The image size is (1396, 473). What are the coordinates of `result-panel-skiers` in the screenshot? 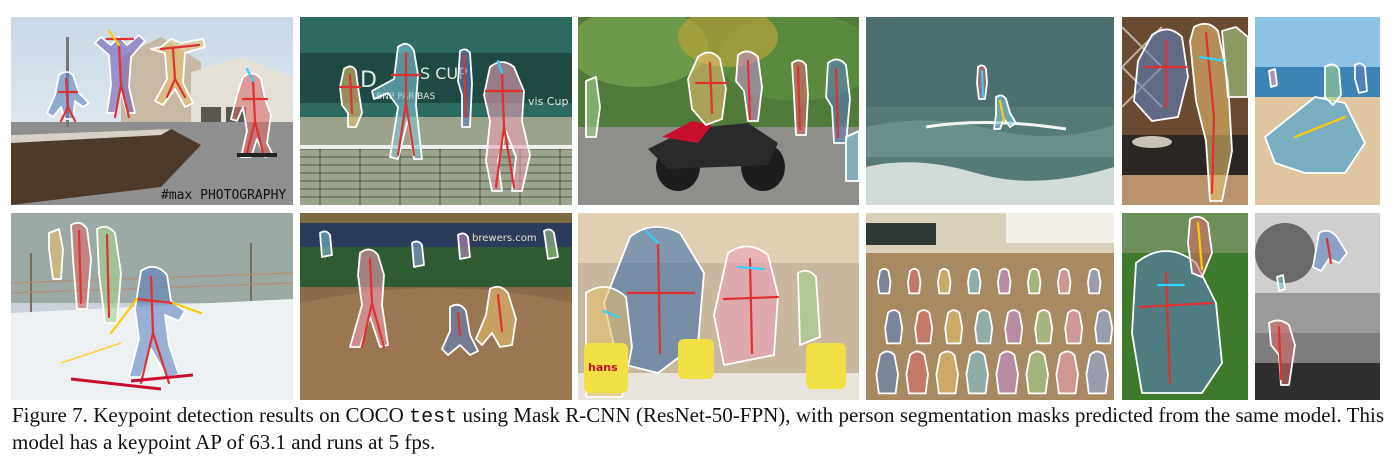 It's located at (152, 306).